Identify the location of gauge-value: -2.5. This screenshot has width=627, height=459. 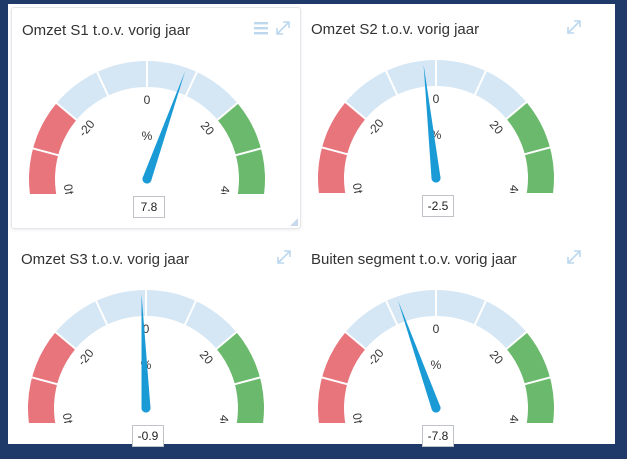
(438, 206).